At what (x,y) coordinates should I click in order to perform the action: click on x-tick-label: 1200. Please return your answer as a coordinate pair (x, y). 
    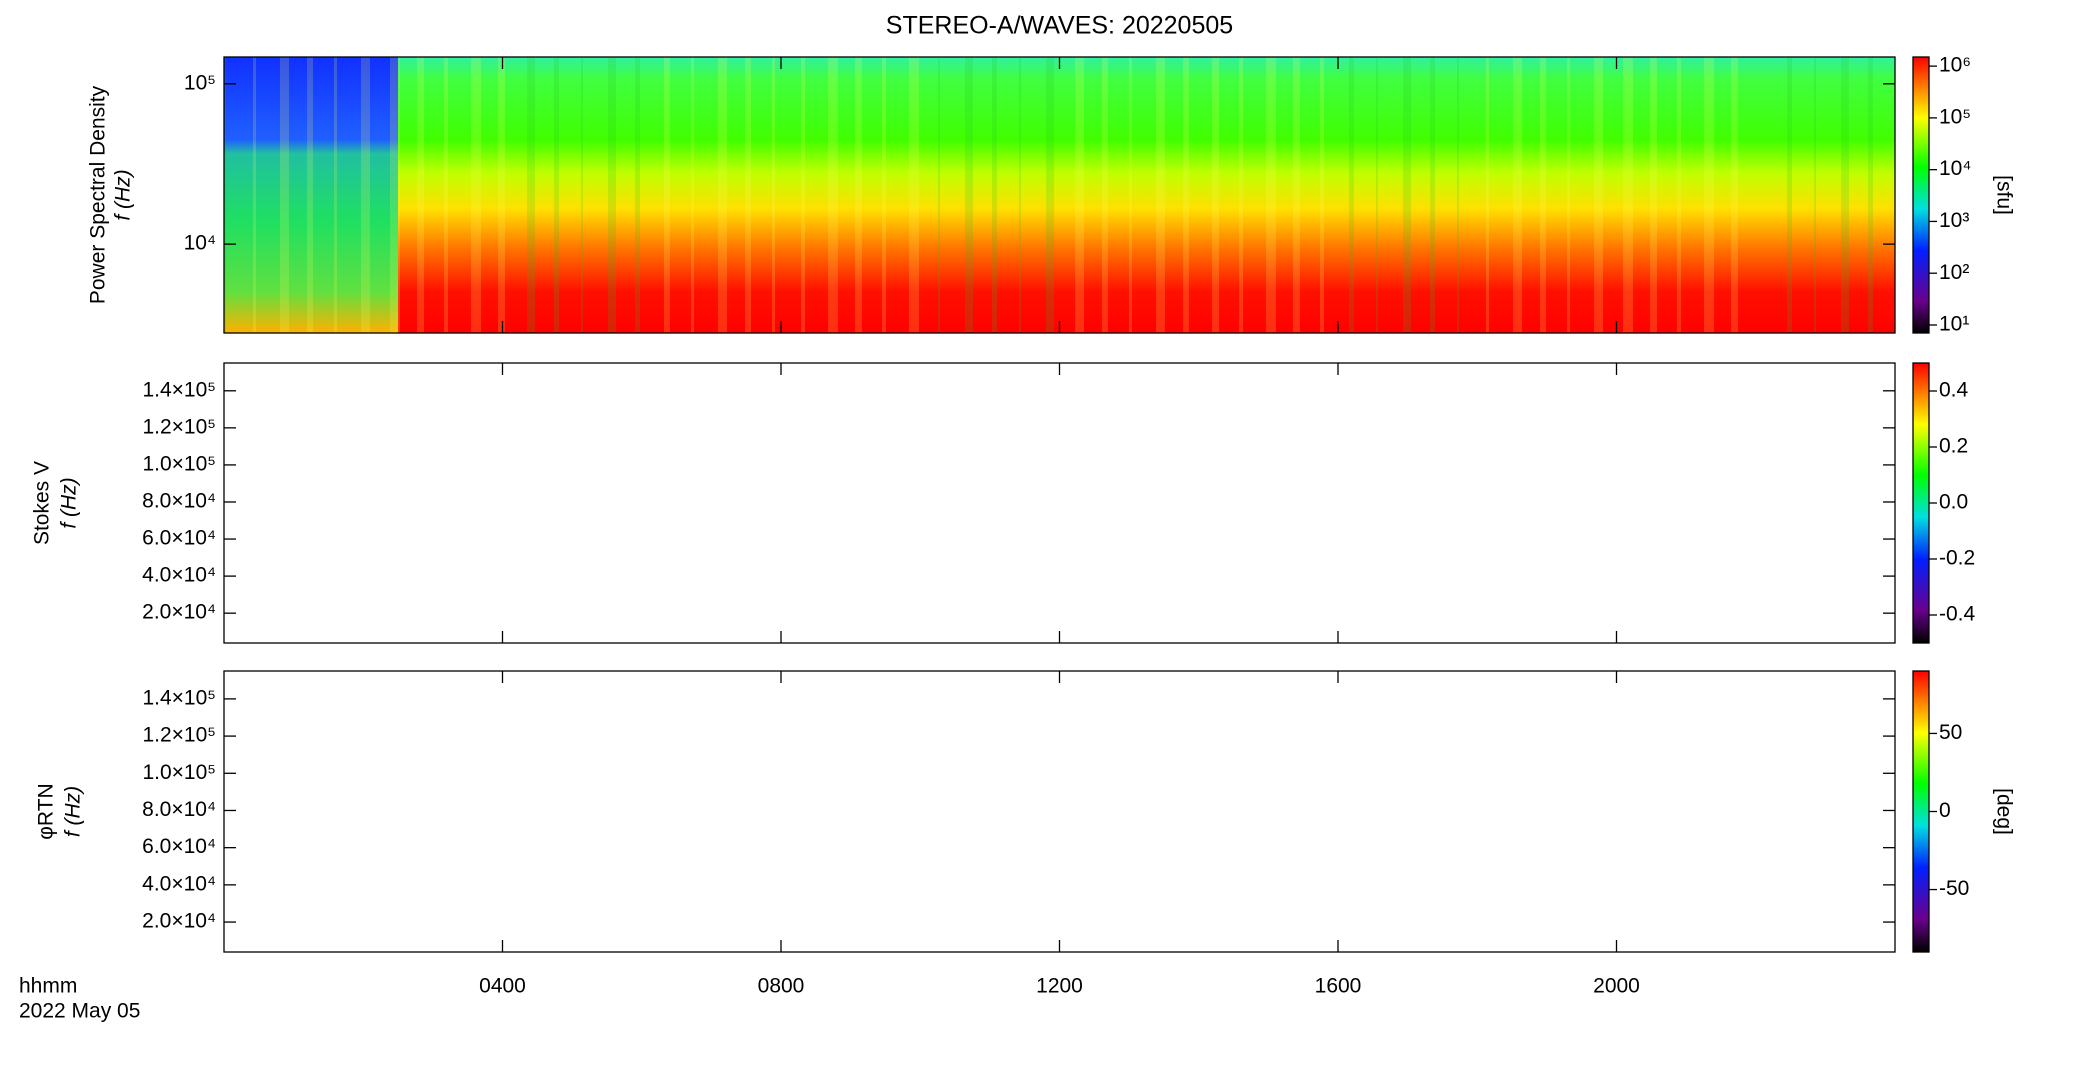
    Looking at the image, I should click on (1059, 986).